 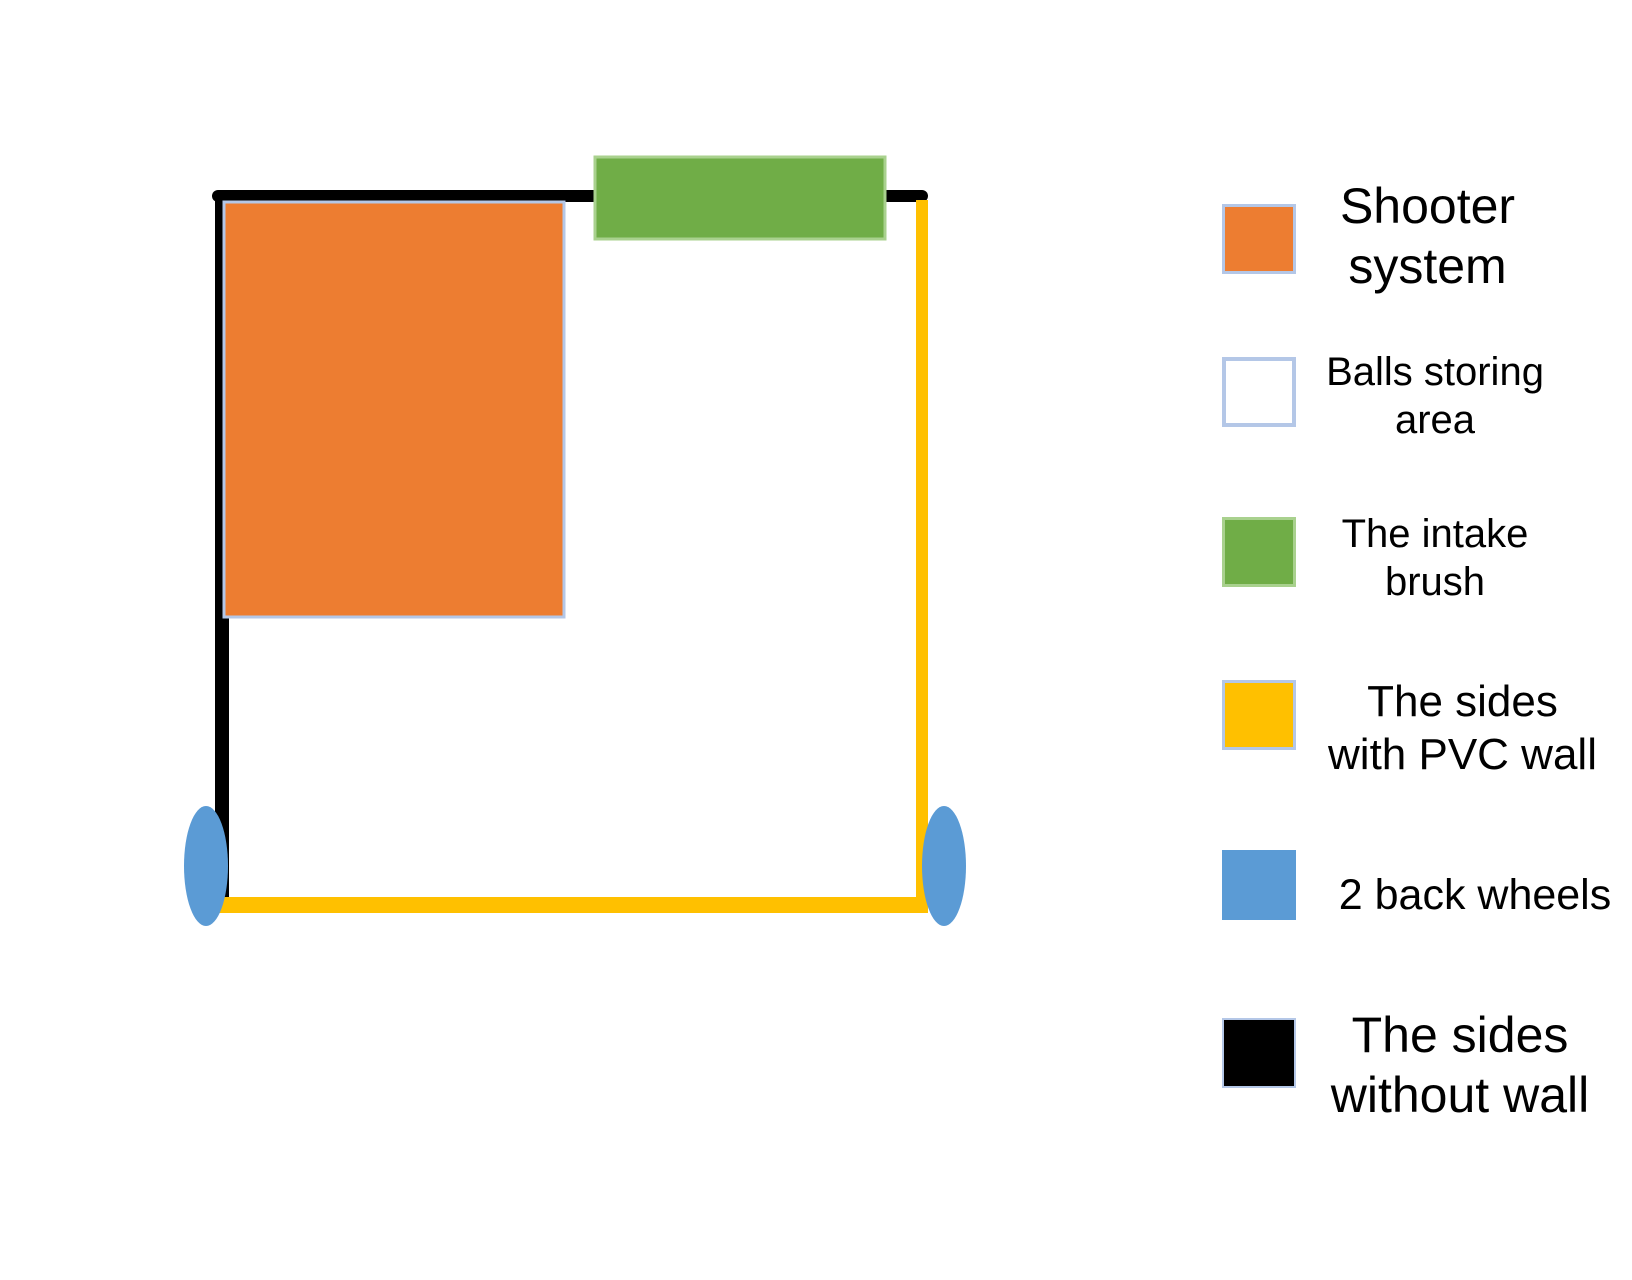 I want to click on legend-label-pvc-line2: with PVC wall, so click(x=1462, y=754).